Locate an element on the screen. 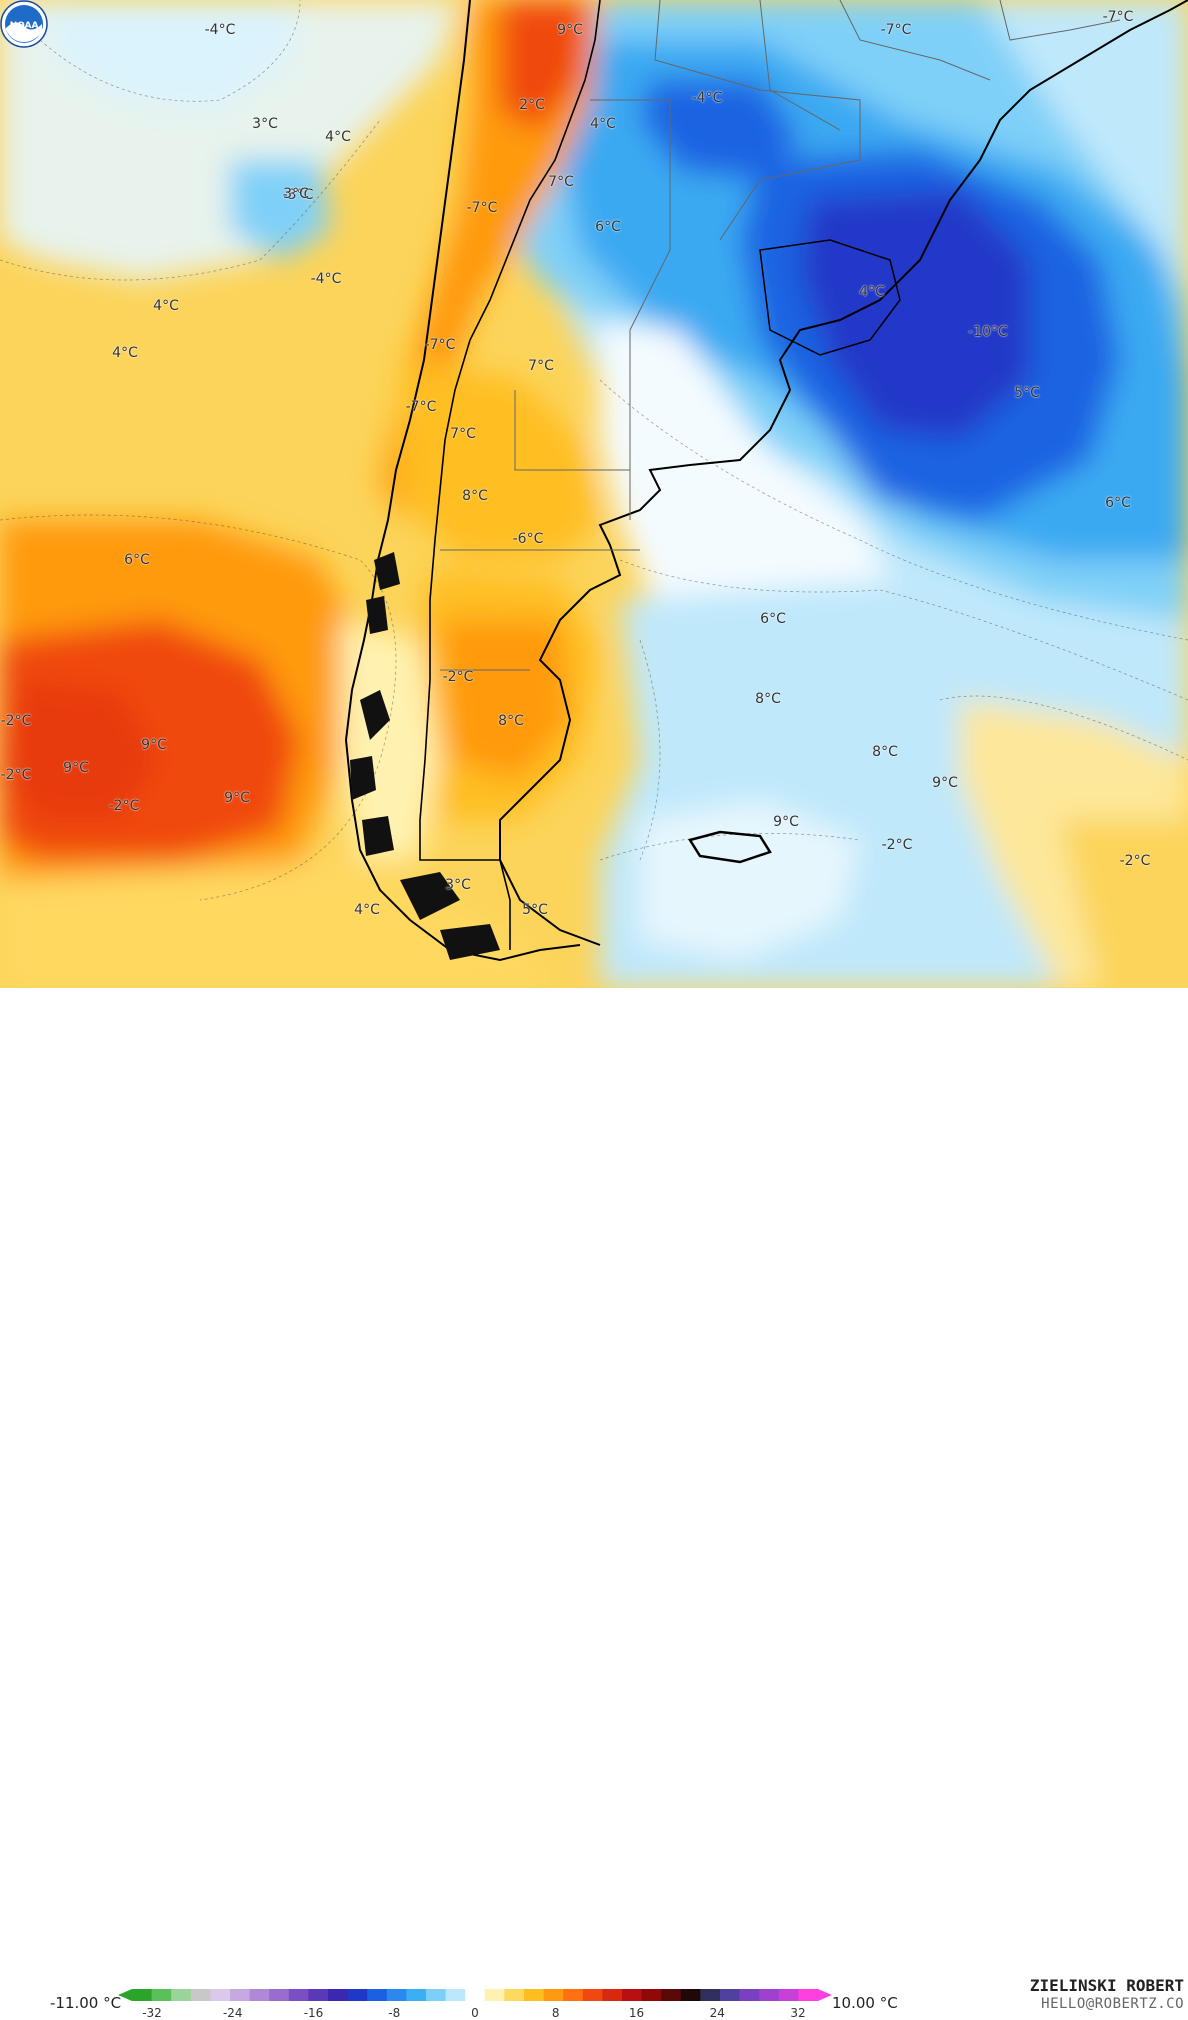  colorbar-tick-label: -32 is located at coordinates (152, 2013).